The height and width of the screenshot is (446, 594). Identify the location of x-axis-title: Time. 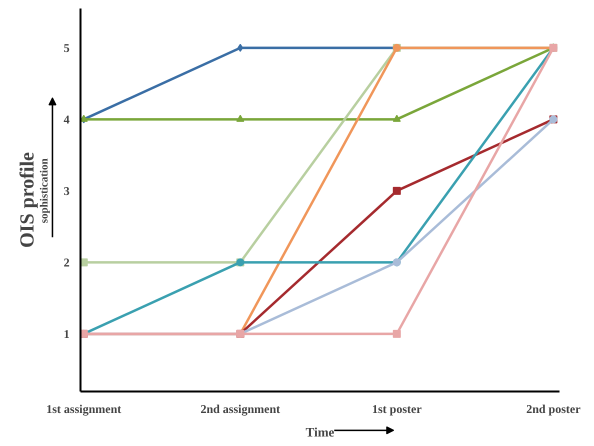
(320, 432).